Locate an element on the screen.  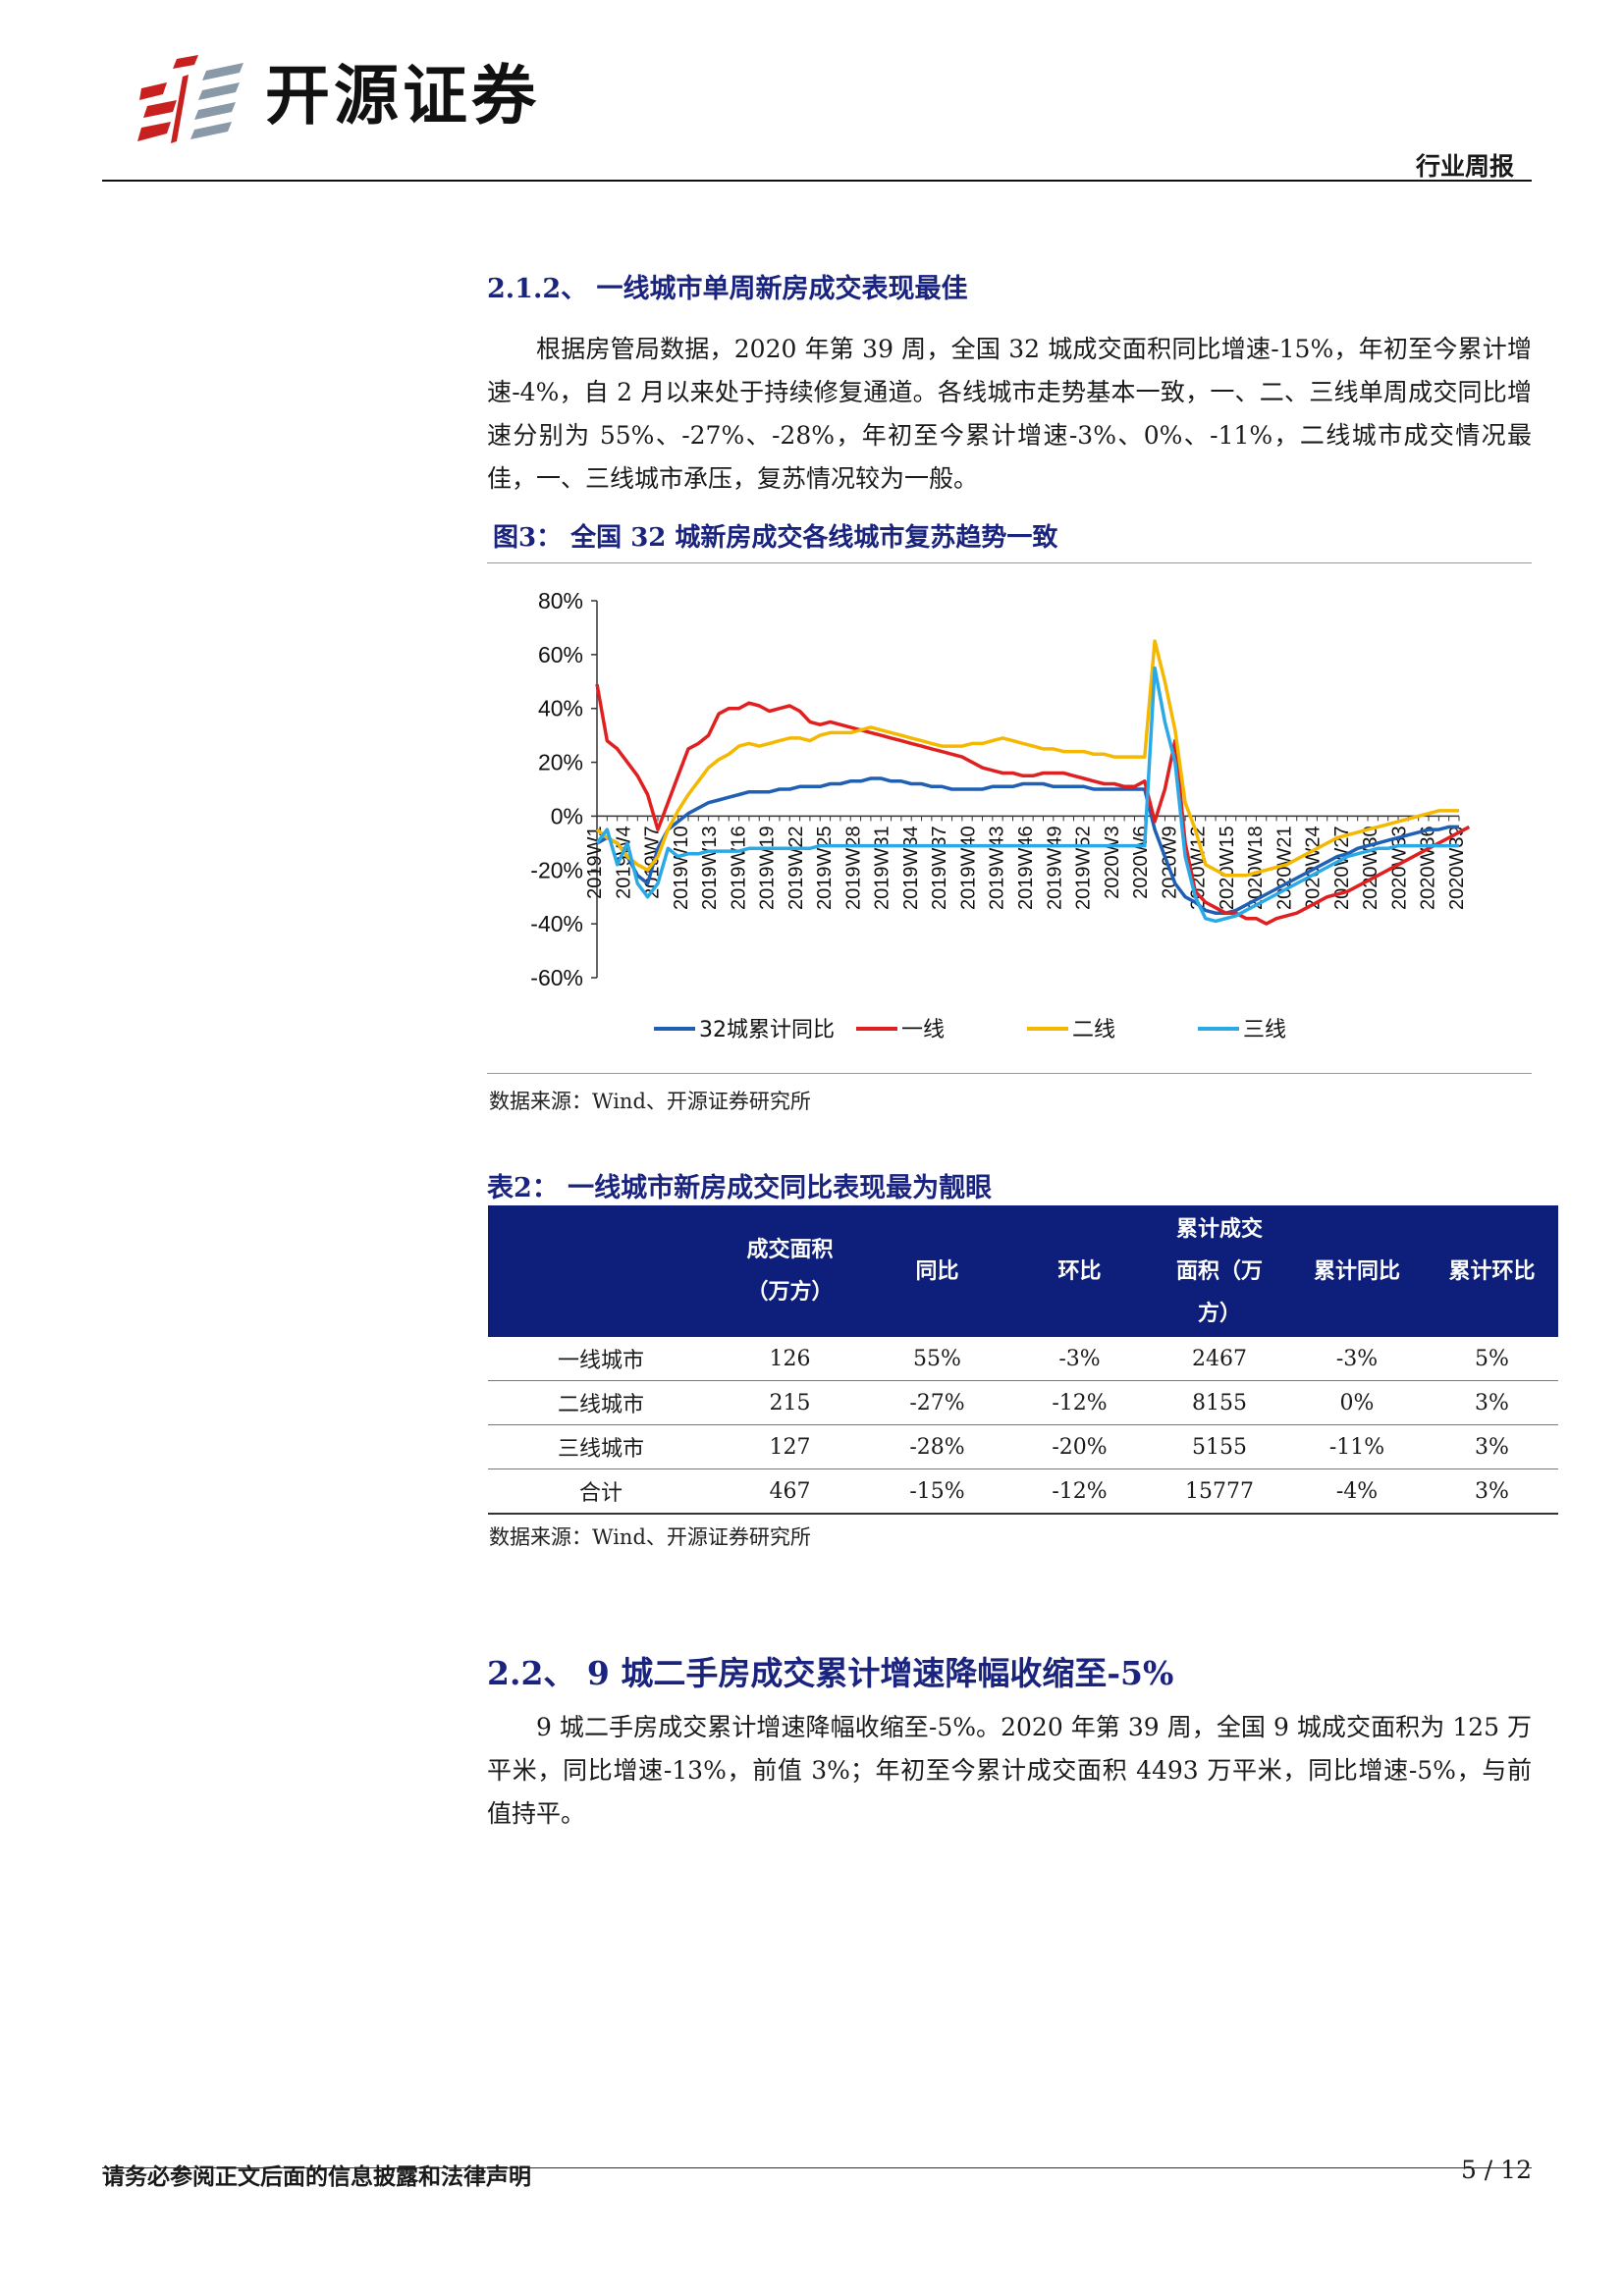
x-tick-label: 2019W19 is located at coordinates (768, 868).